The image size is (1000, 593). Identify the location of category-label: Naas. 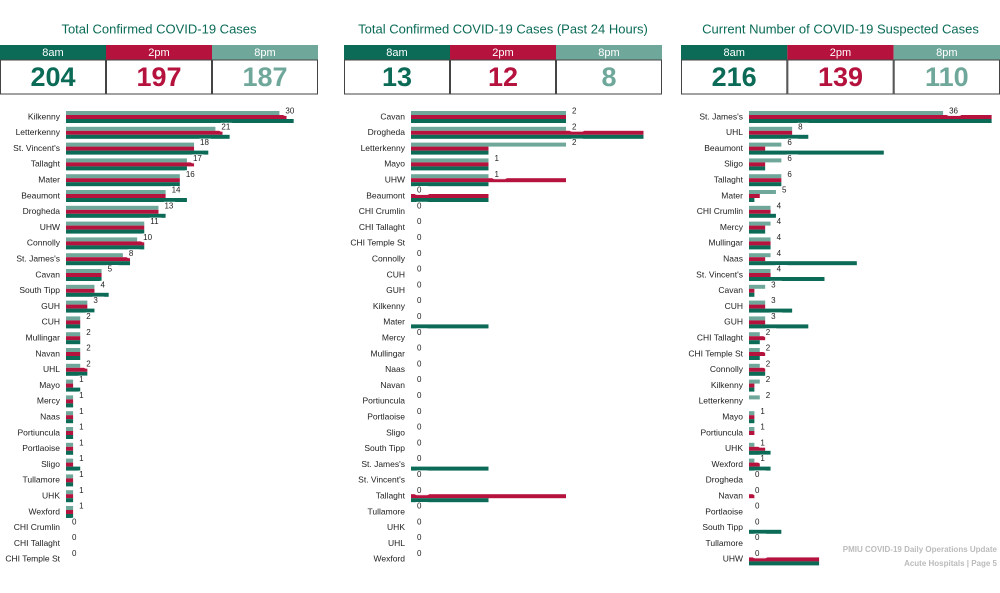
(395, 369).